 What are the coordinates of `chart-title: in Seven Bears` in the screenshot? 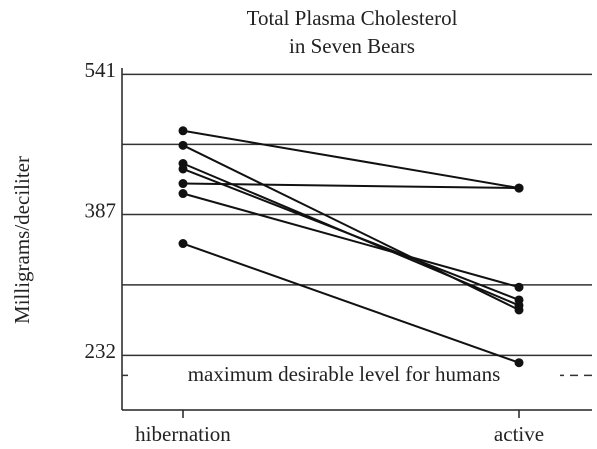 It's located at (352, 46).